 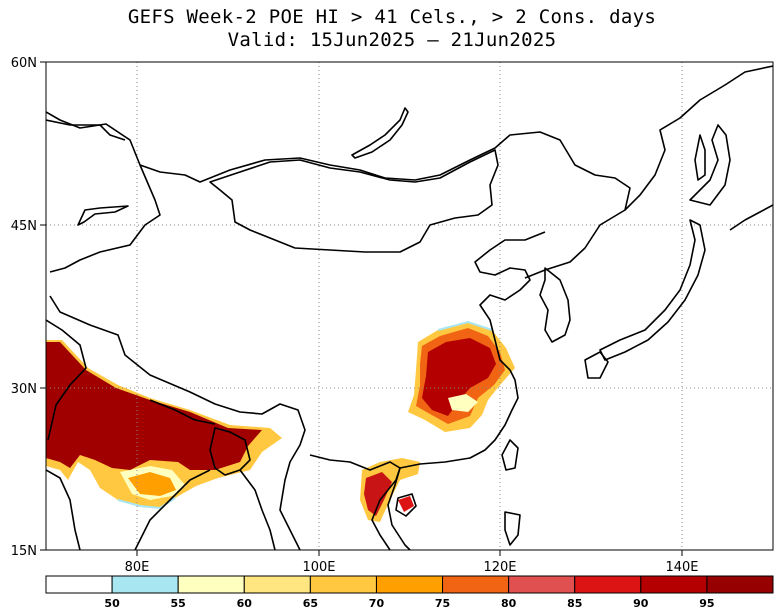 What do you see at coordinates (86, 130) in the screenshot?
I see `kazakhstan-north` at bounding box center [86, 130].